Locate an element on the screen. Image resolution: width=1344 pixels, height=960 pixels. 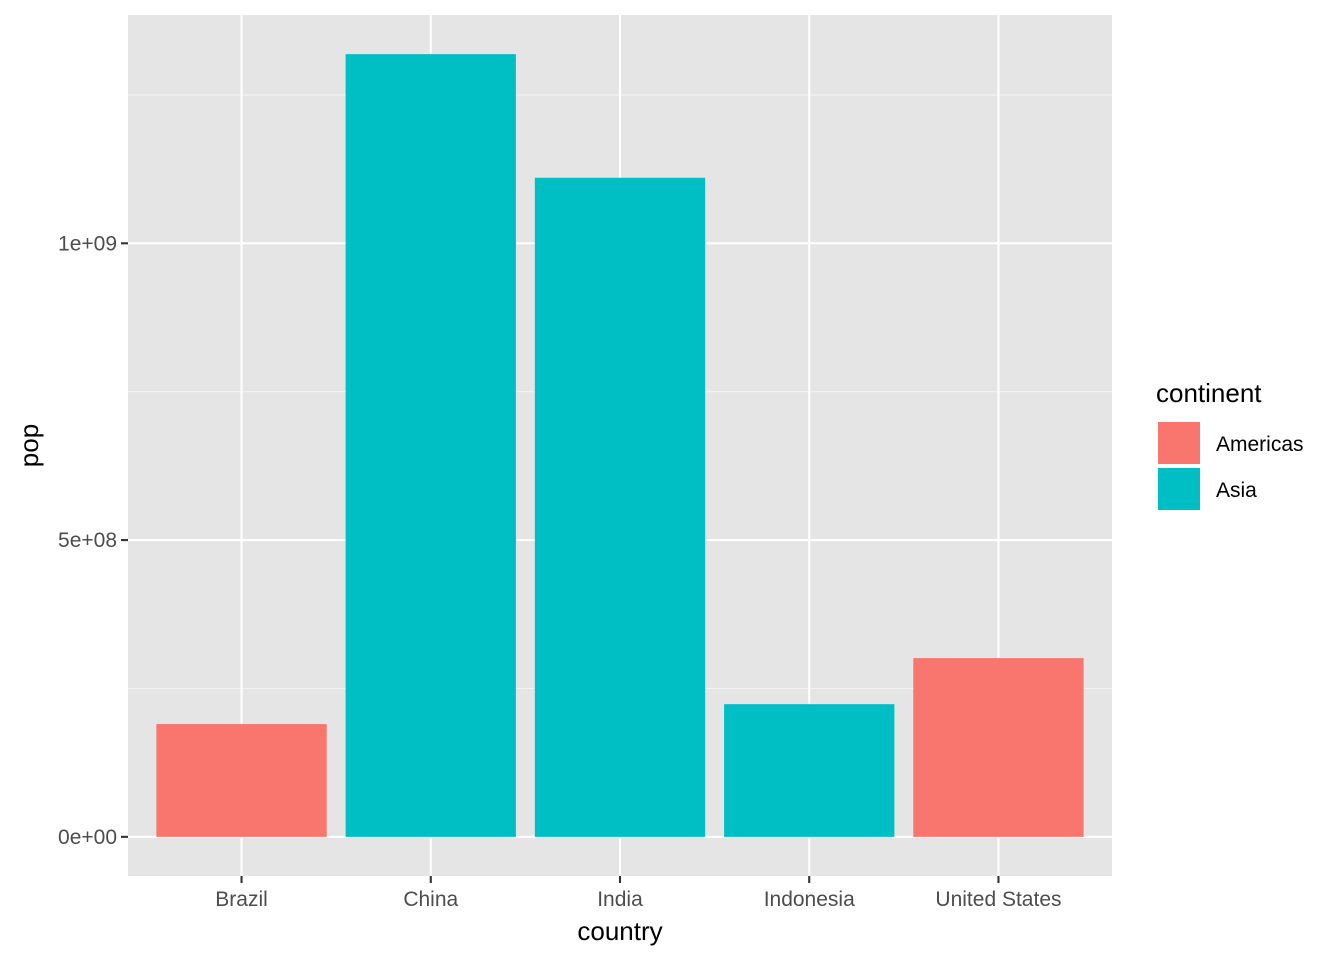
y-axis-title: pop is located at coordinates (29, 445).